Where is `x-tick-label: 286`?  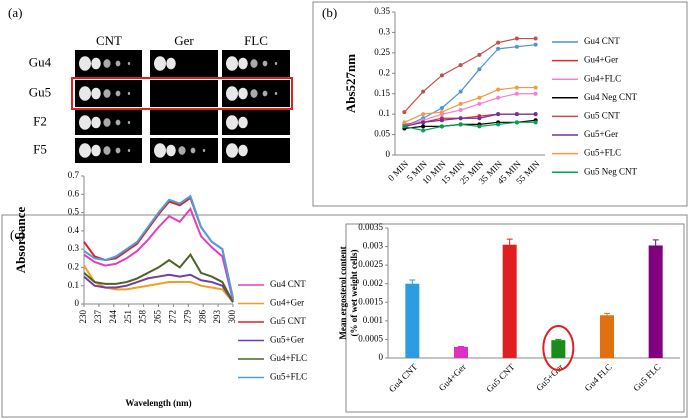 x-tick-label: 286 is located at coordinates (202, 317).